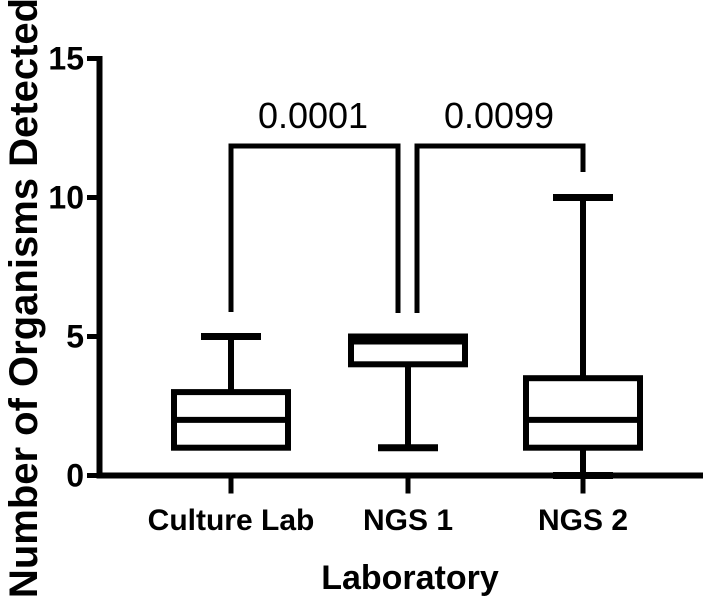 The width and height of the screenshot is (709, 596). What do you see at coordinates (66, 198) in the screenshot?
I see `y-tick-label: 10` at bounding box center [66, 198].